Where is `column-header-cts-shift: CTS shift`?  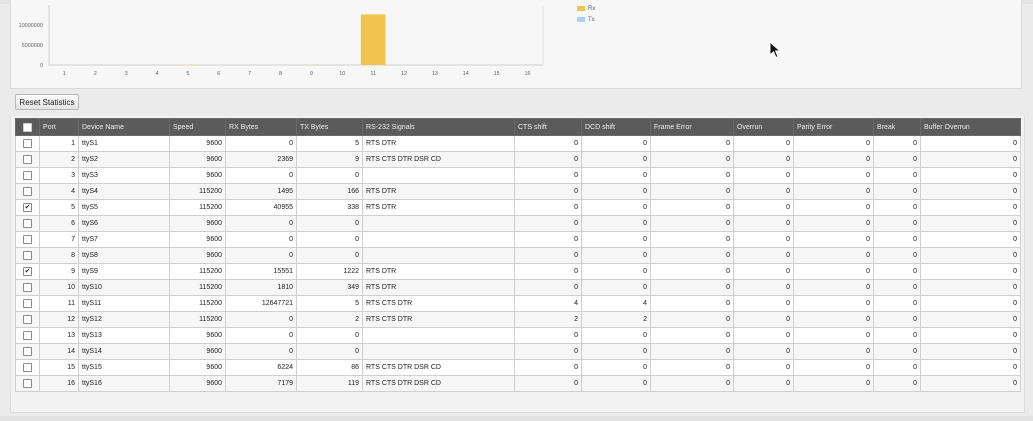 column-header-cts-shift: CTS shift is located at coordinates (548, 127).